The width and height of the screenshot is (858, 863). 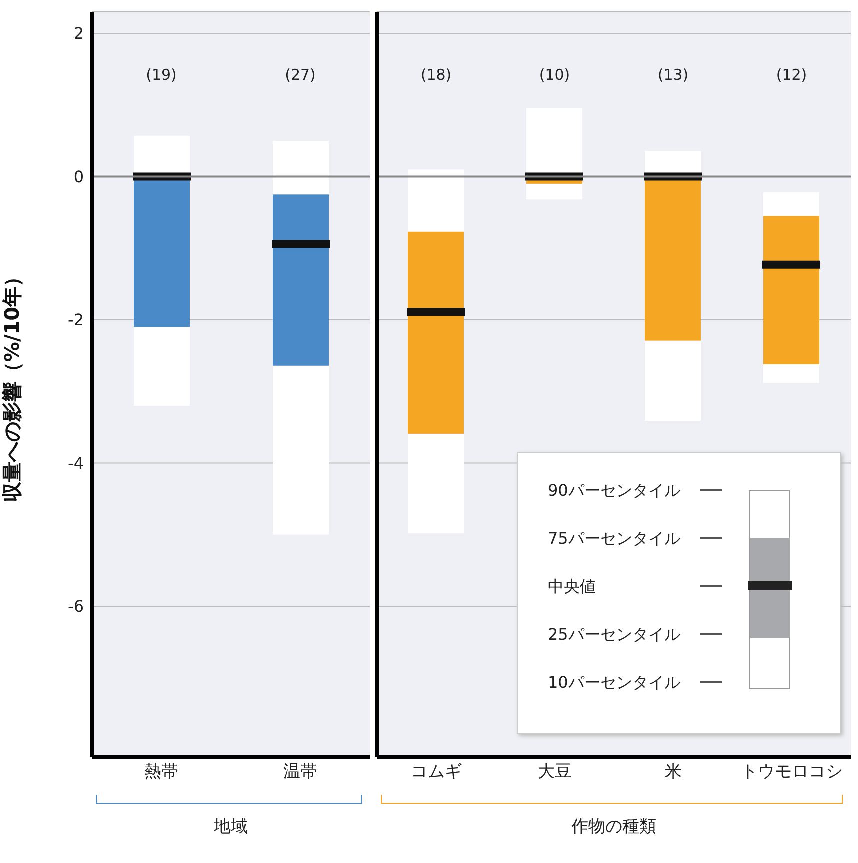 What do you see at coordinates (76, 606) in the screenshot?
I see `y-tick-label: -6` at bounding box center [76, 606].